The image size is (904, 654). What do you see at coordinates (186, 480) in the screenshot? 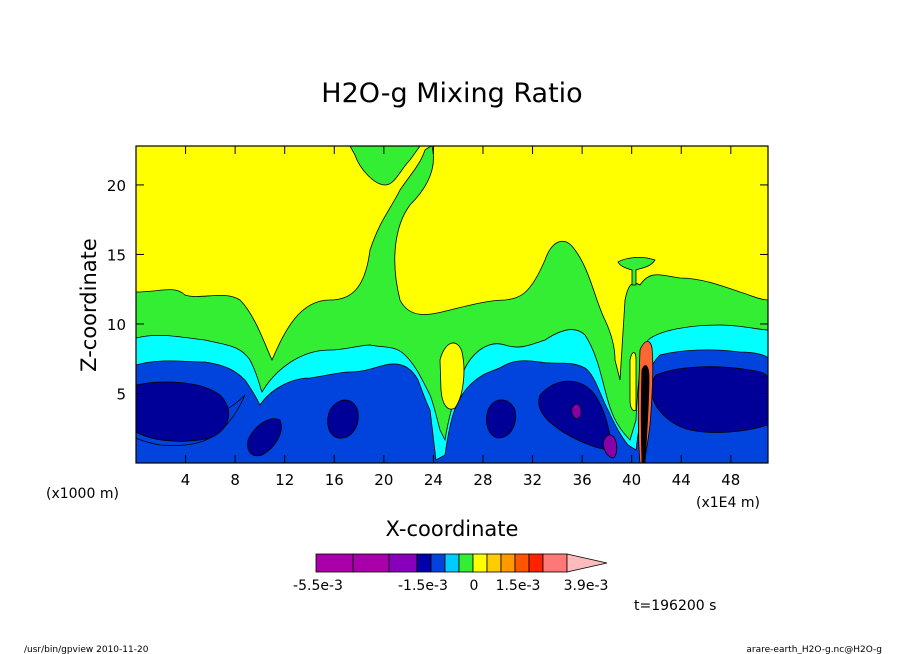
I see `x-tick-label: 4` at bounding box center [186, 480].